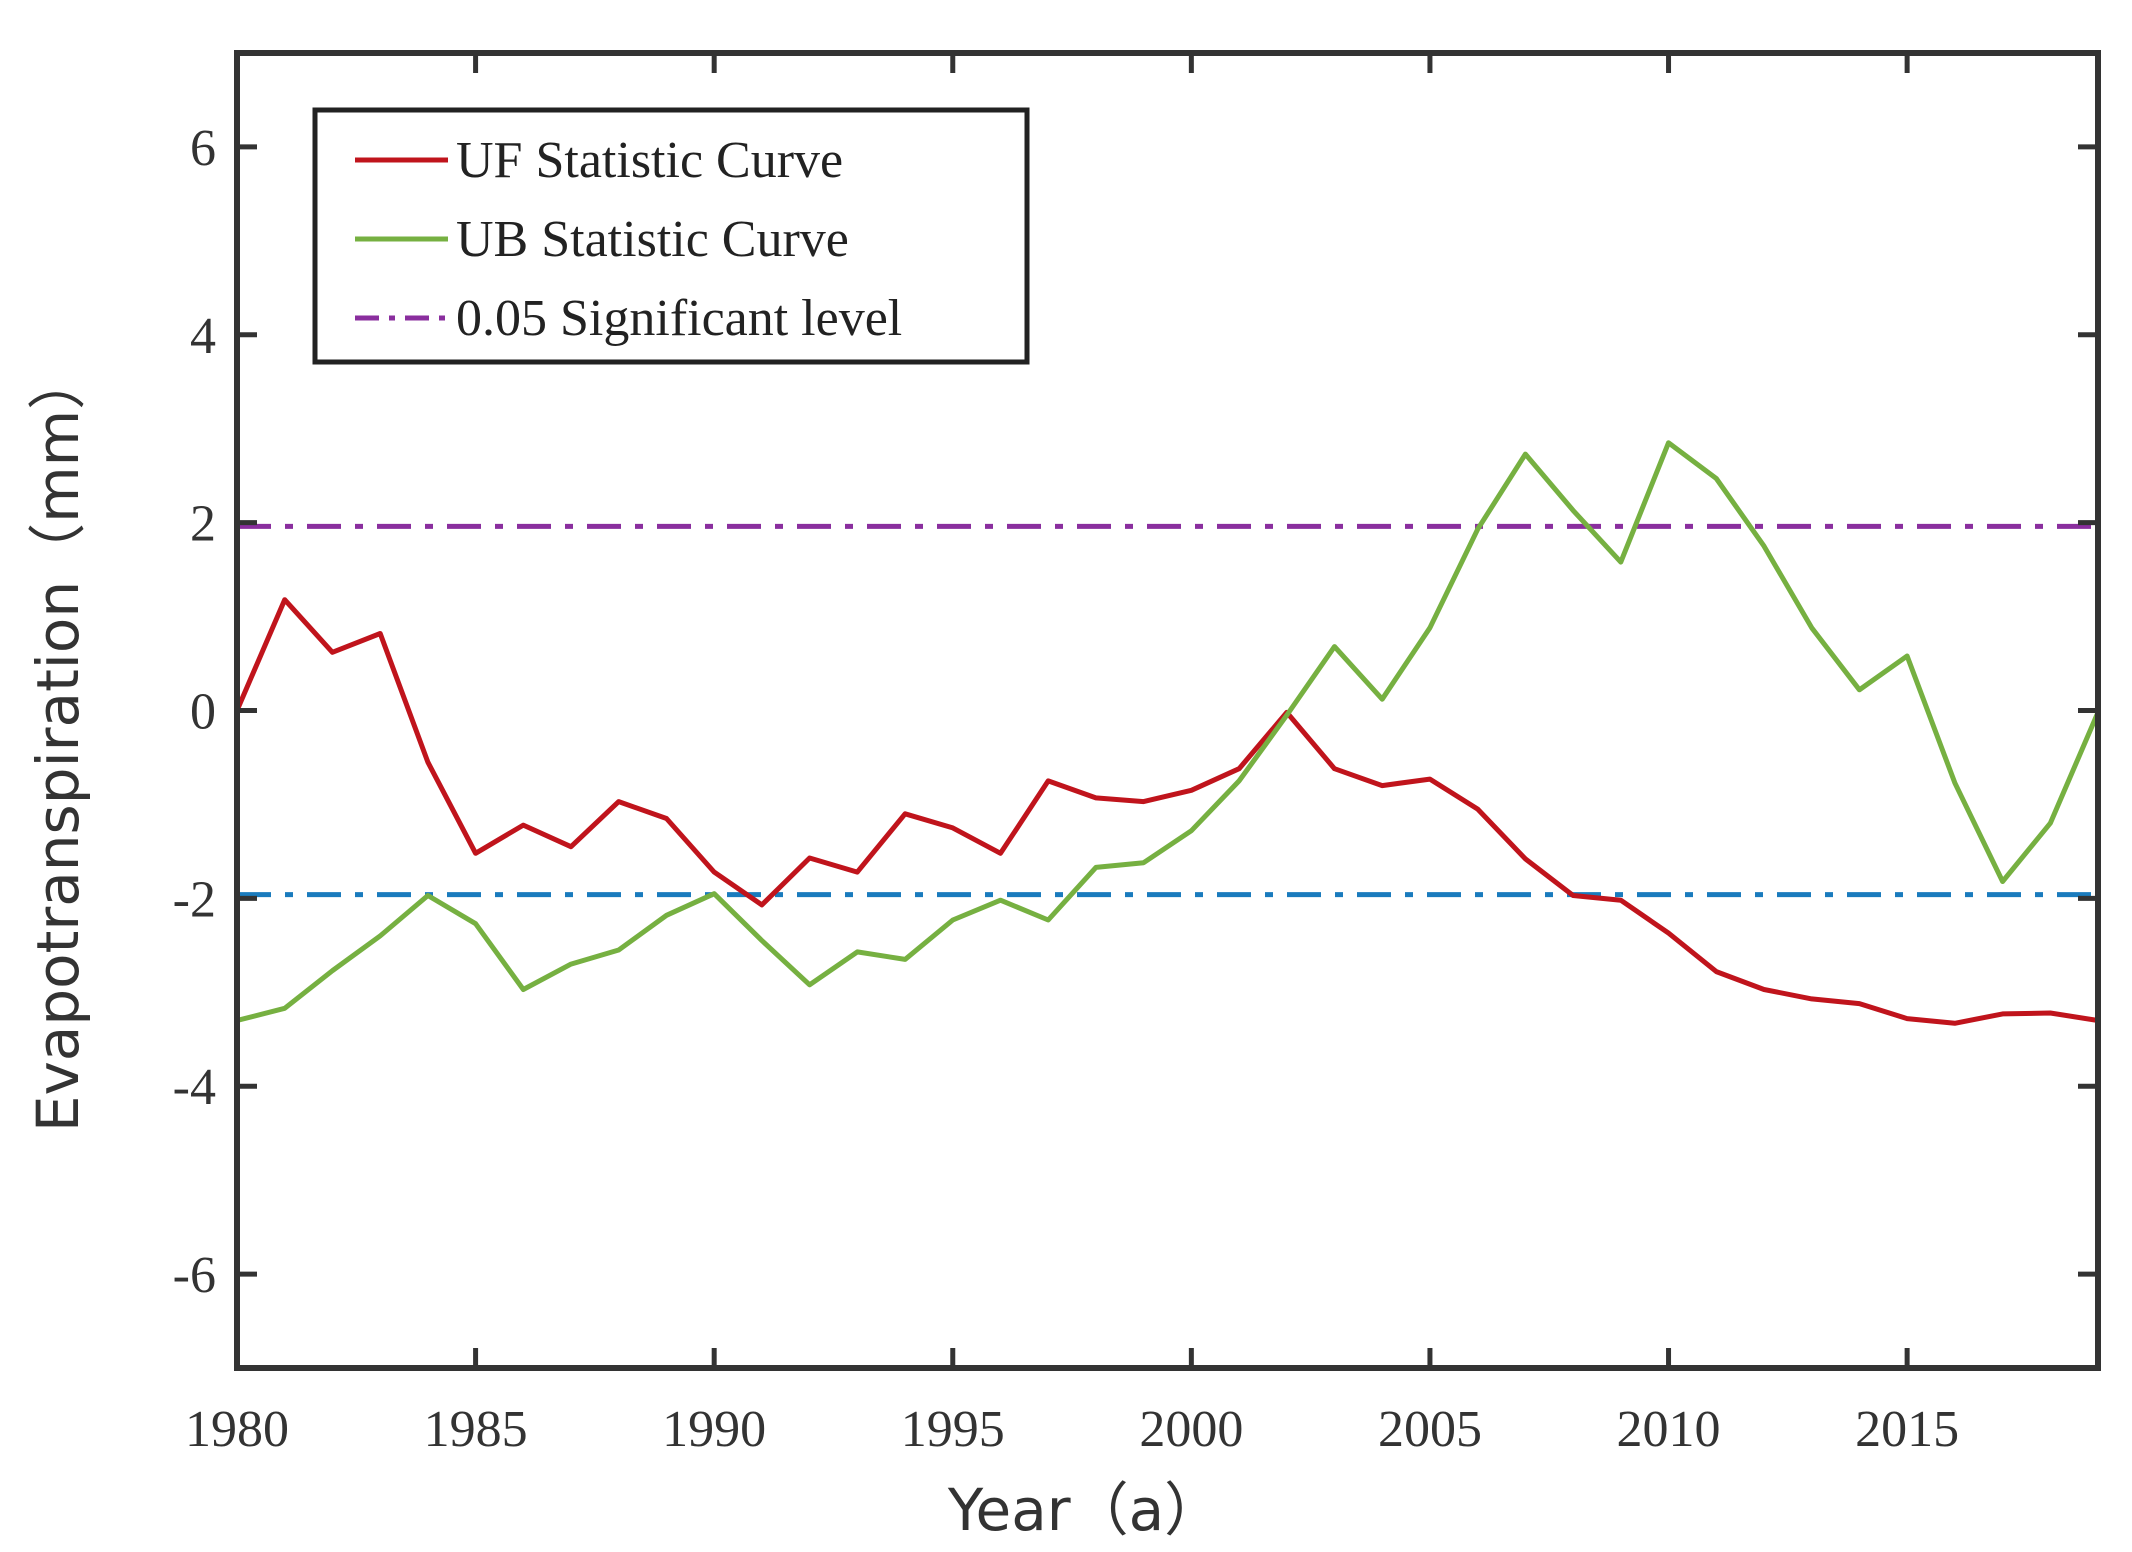  I want to click on x-axis-title: Year（a）, so click(1084, 1510).